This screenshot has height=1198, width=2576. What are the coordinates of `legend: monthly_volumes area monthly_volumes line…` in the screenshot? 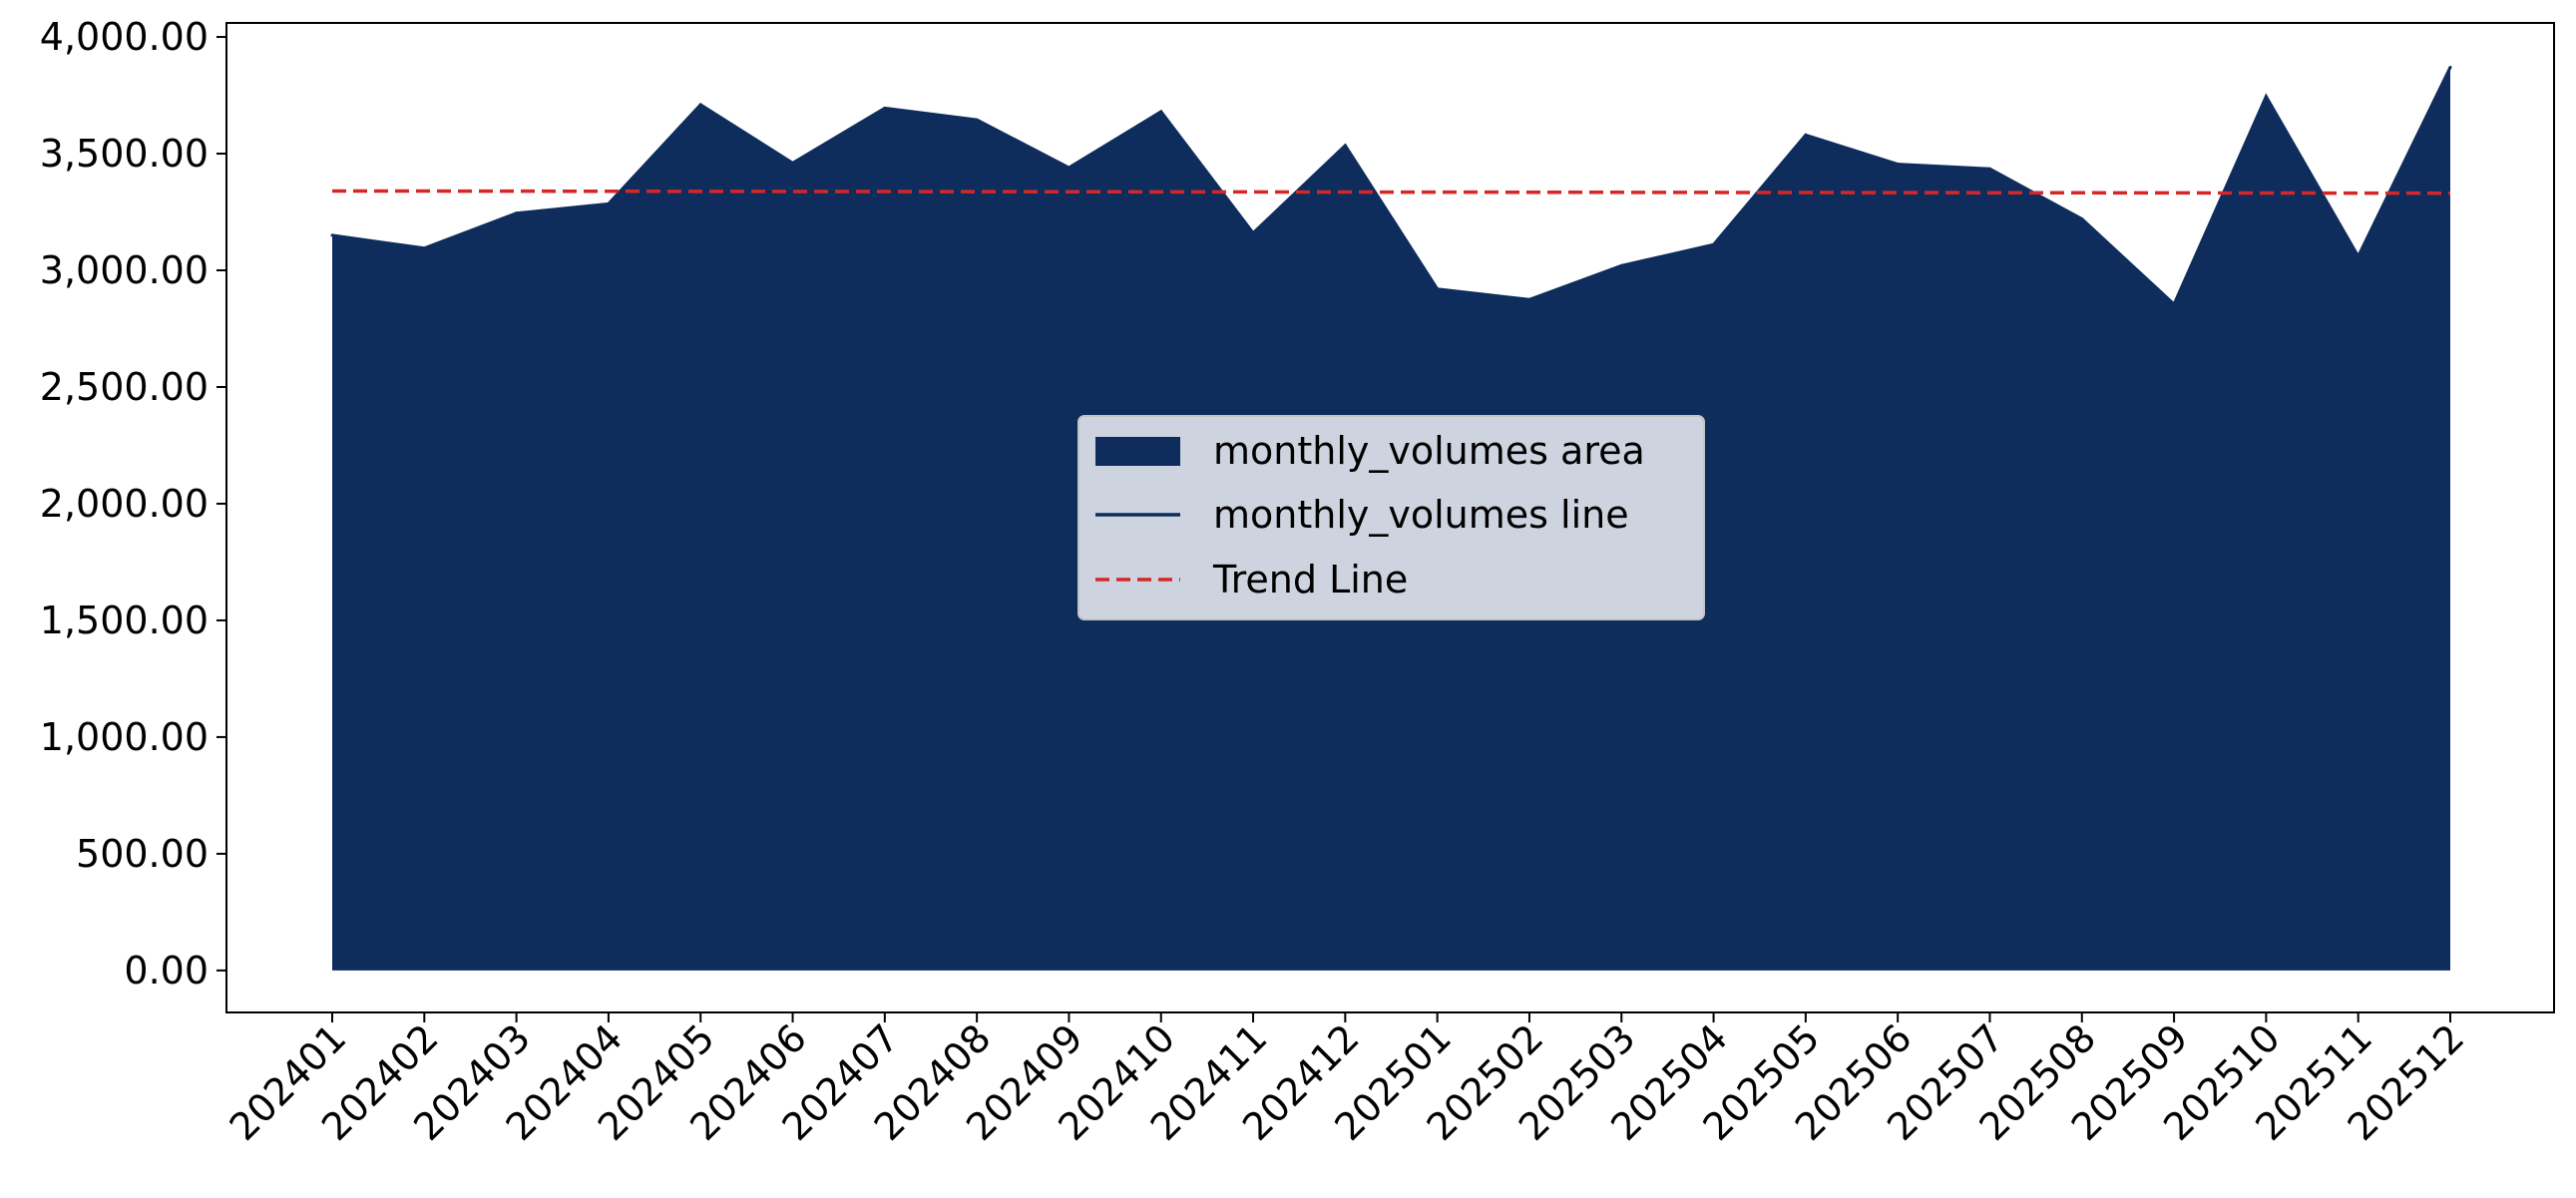 It's located at (1391, 517).